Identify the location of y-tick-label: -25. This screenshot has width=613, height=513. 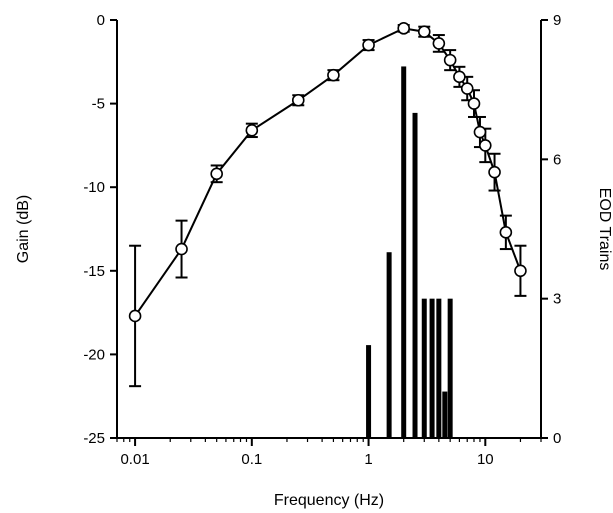
(94, 438).